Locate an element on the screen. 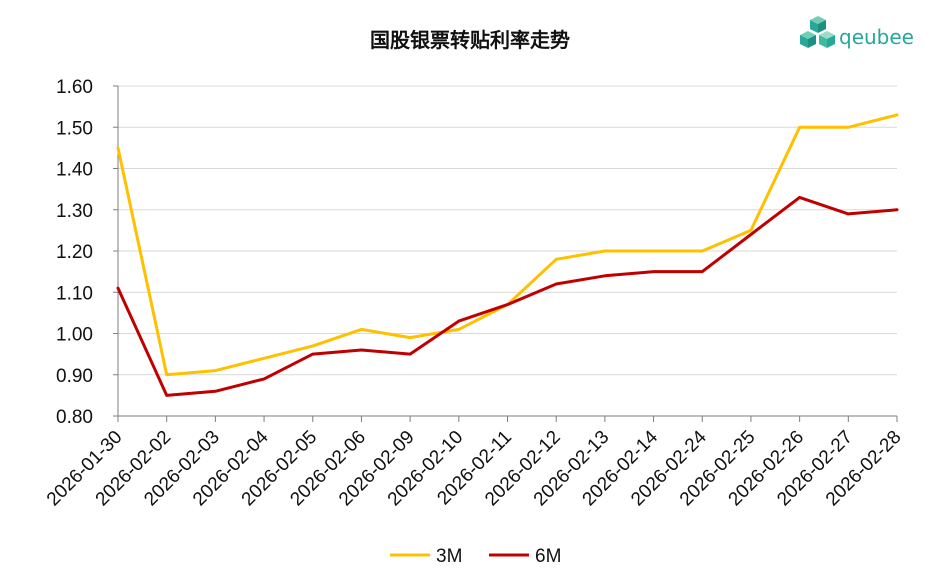  legend-label: 6M is located at coordinates (548, 556).